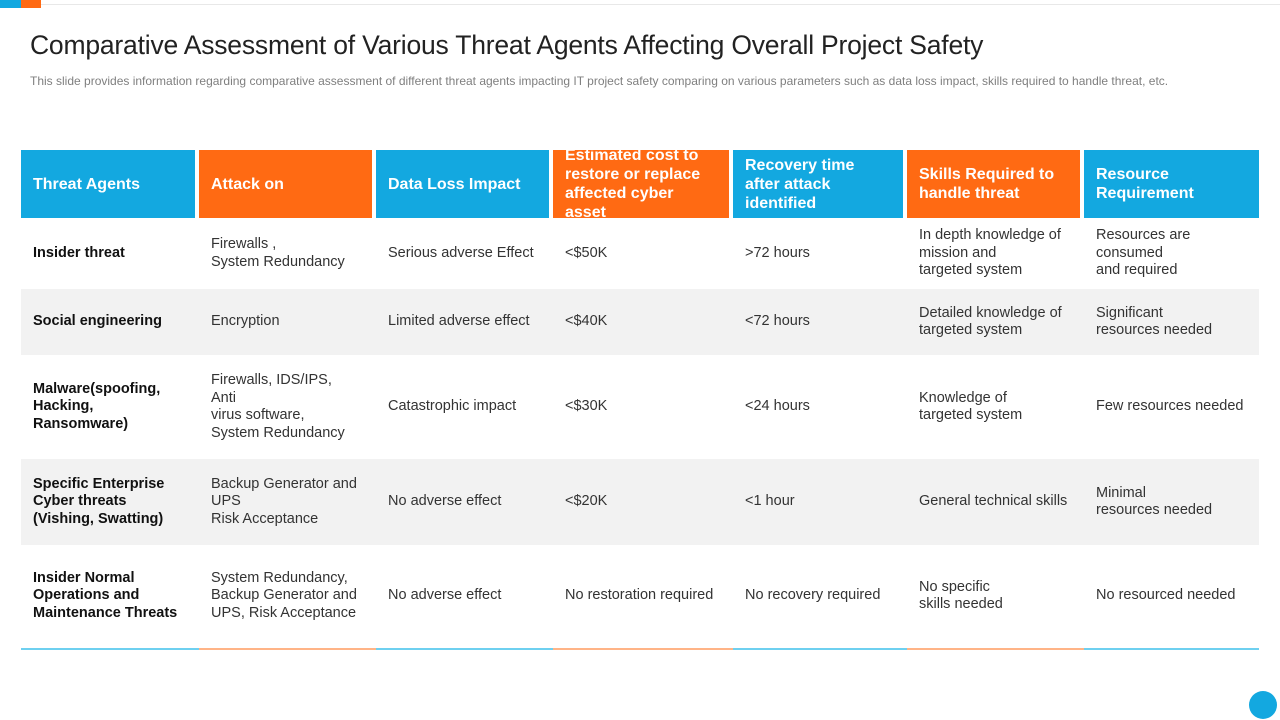  Describe the element at coordinates (1170, 406) in the screenshot. I see `cell-resource-requirement: Few resources needed` at that location.